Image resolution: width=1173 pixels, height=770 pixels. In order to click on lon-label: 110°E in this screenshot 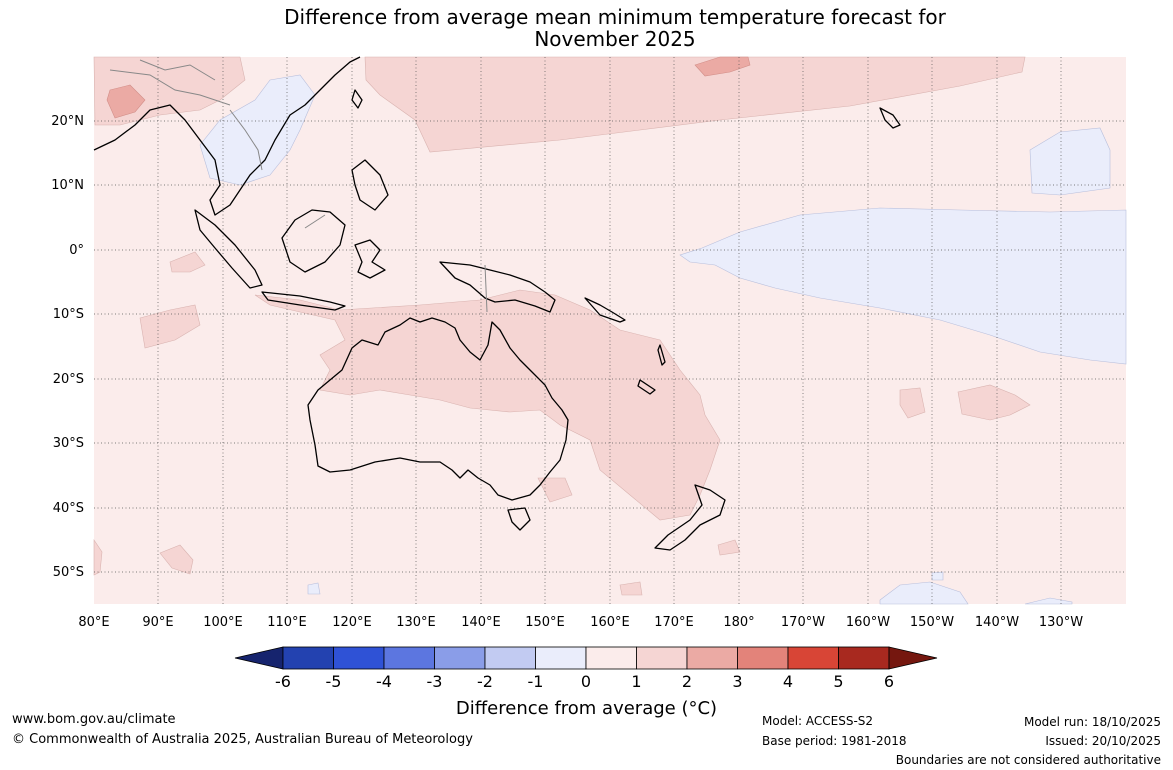, I will do `click(287, 622)`.